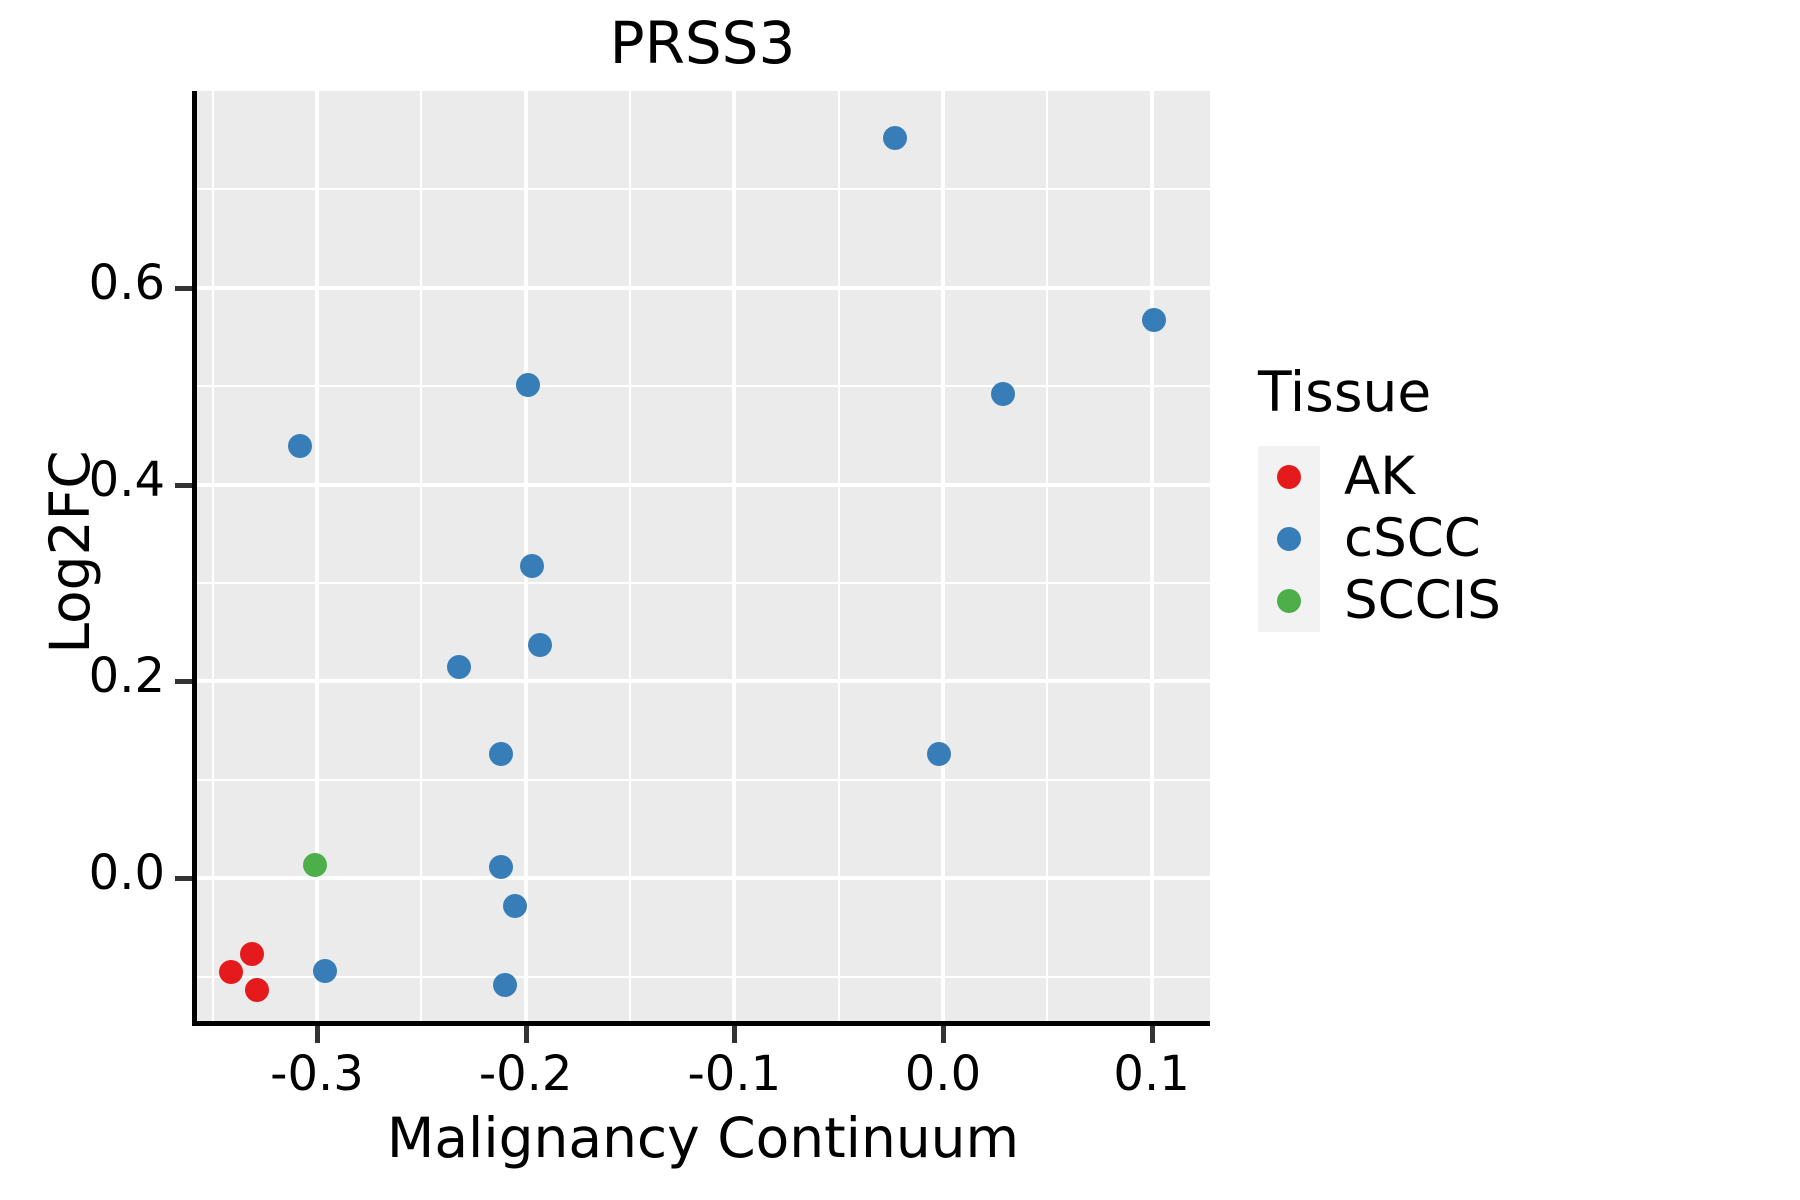  I want to click on legend-label: cSCC, so click(1412, 538).